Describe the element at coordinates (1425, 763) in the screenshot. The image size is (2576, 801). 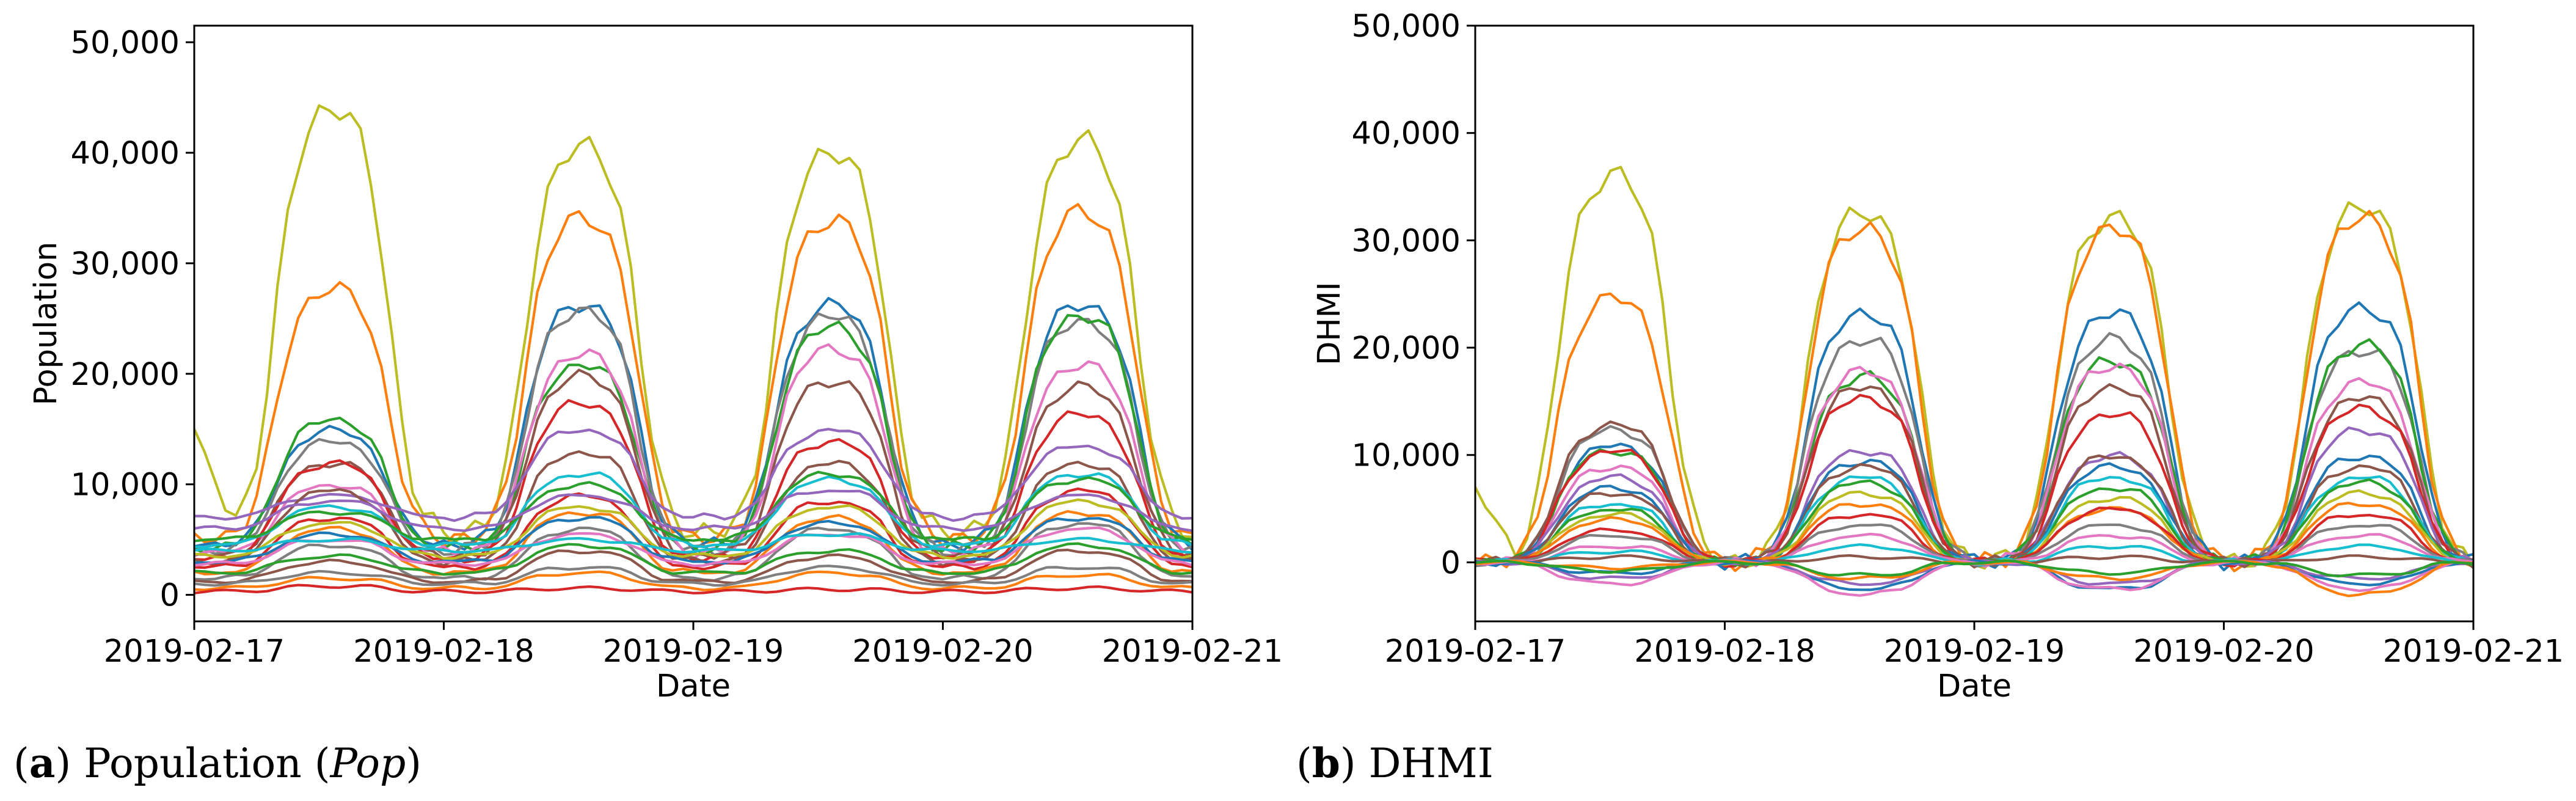
I see `caption-text: DHMI` at that location.